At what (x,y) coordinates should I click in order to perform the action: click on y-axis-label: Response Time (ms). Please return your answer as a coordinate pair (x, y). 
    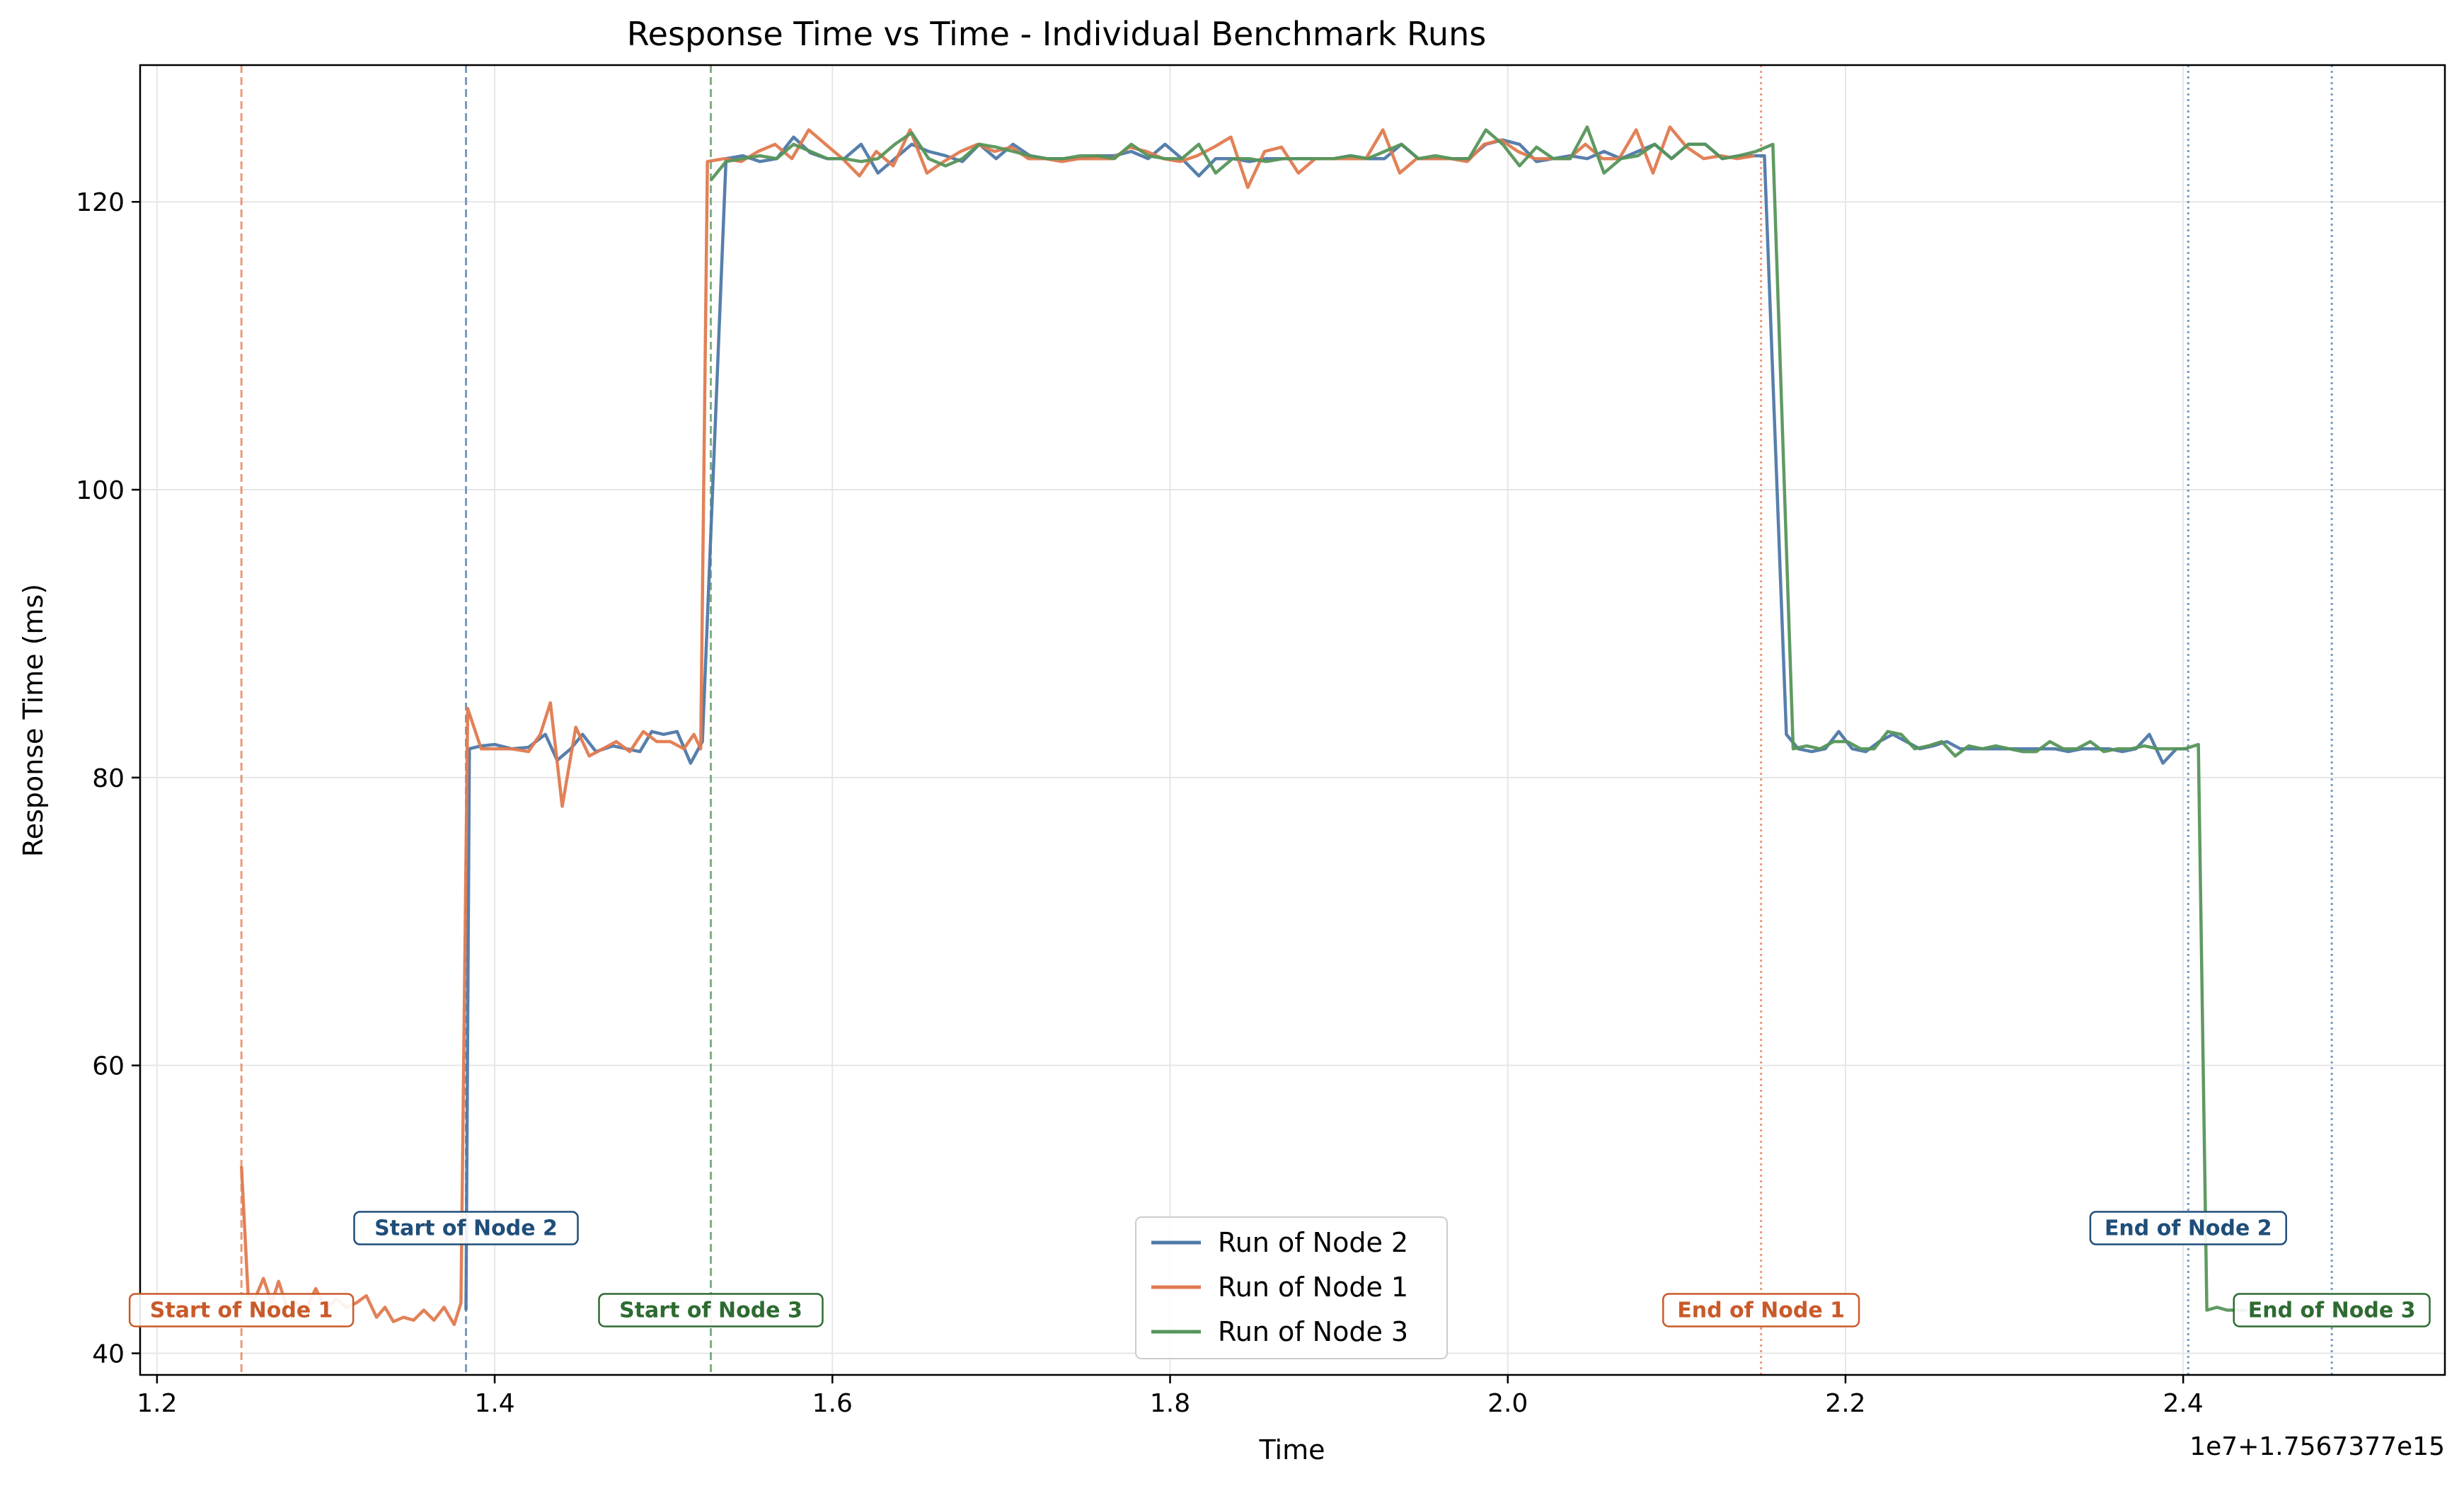
    Looking at the image, I should click on (33, 720).